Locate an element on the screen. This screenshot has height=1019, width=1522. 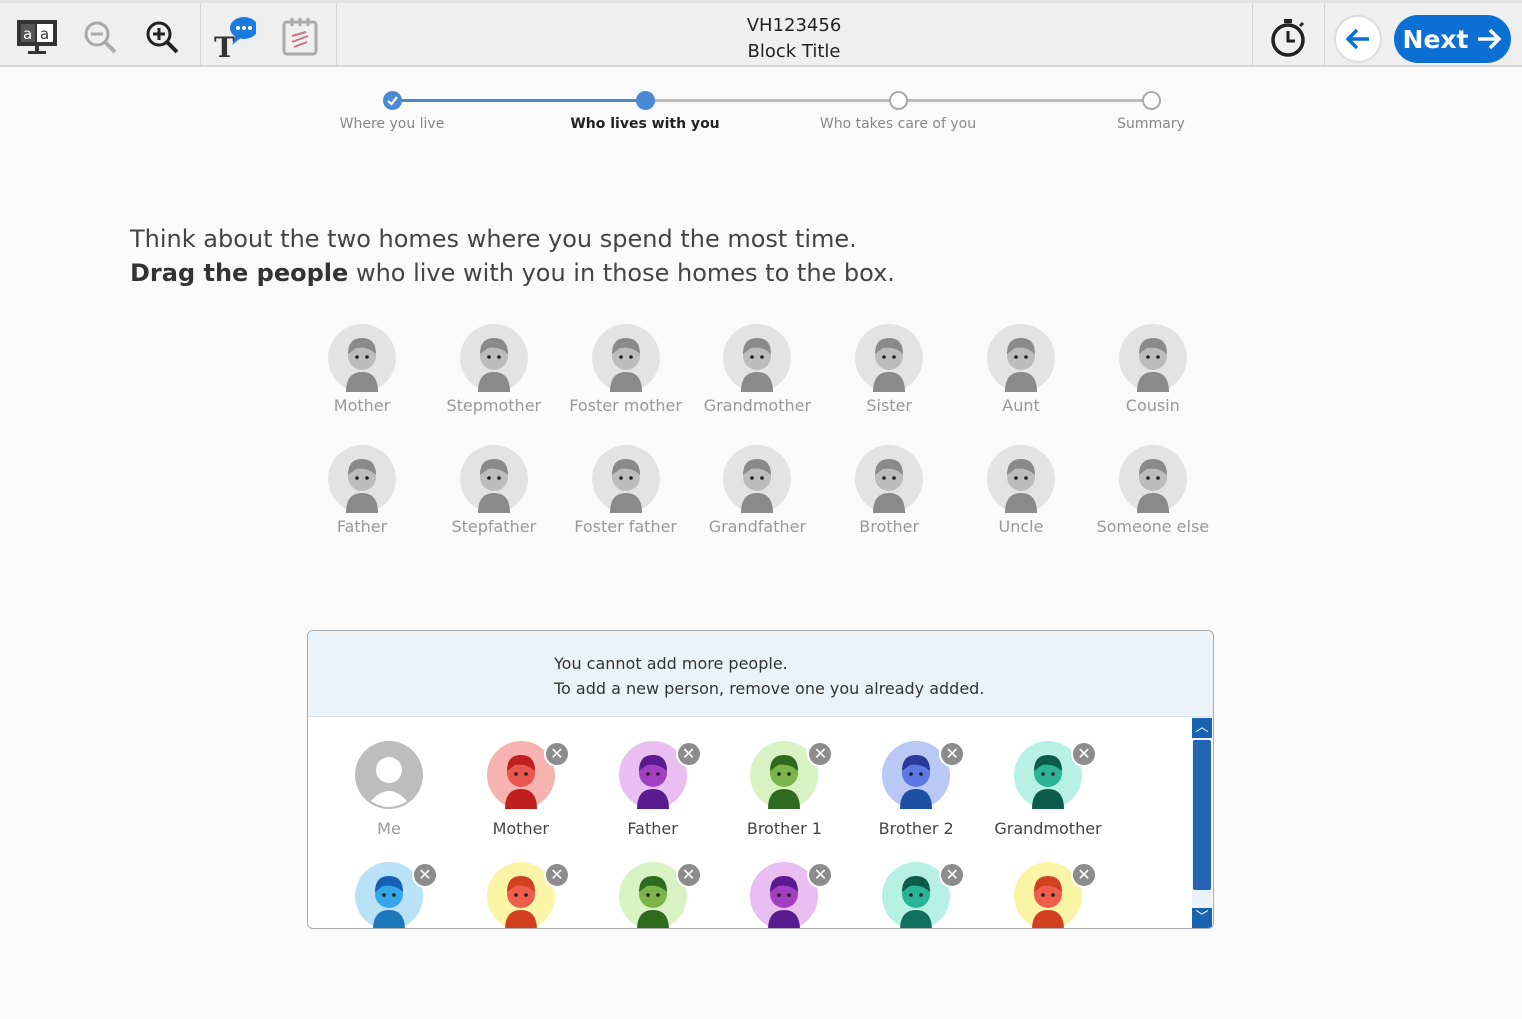
person-stepfather: Stepfather is located at coordinates (494, 490).